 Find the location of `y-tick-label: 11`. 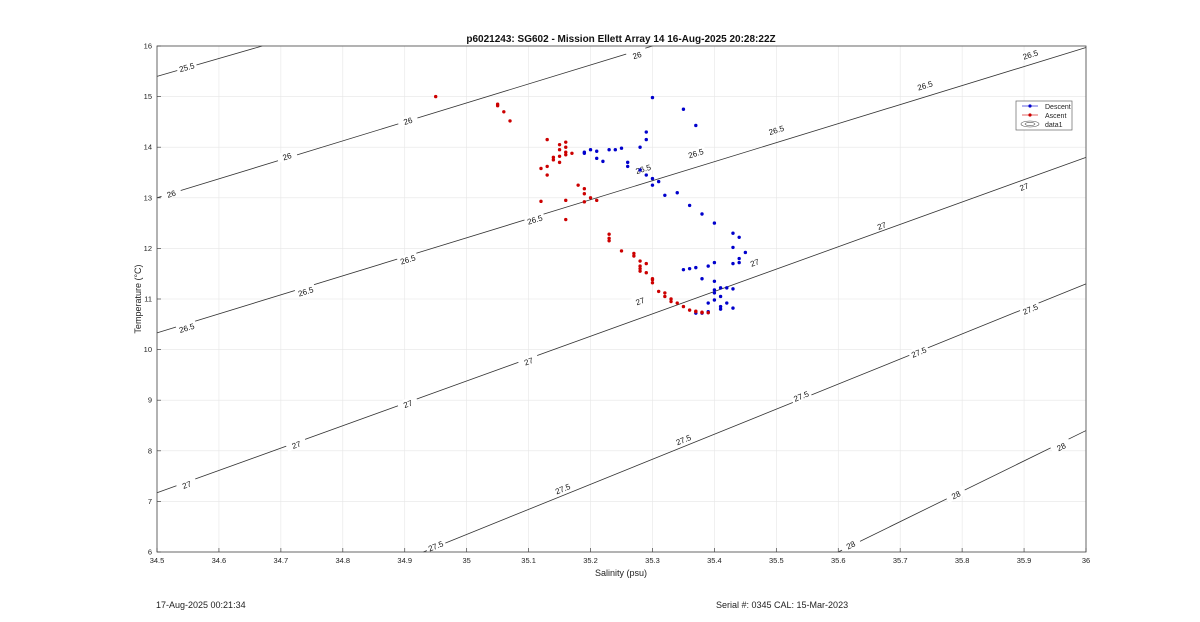

y-tick-label: 11 is located at coordinates (148, 299).